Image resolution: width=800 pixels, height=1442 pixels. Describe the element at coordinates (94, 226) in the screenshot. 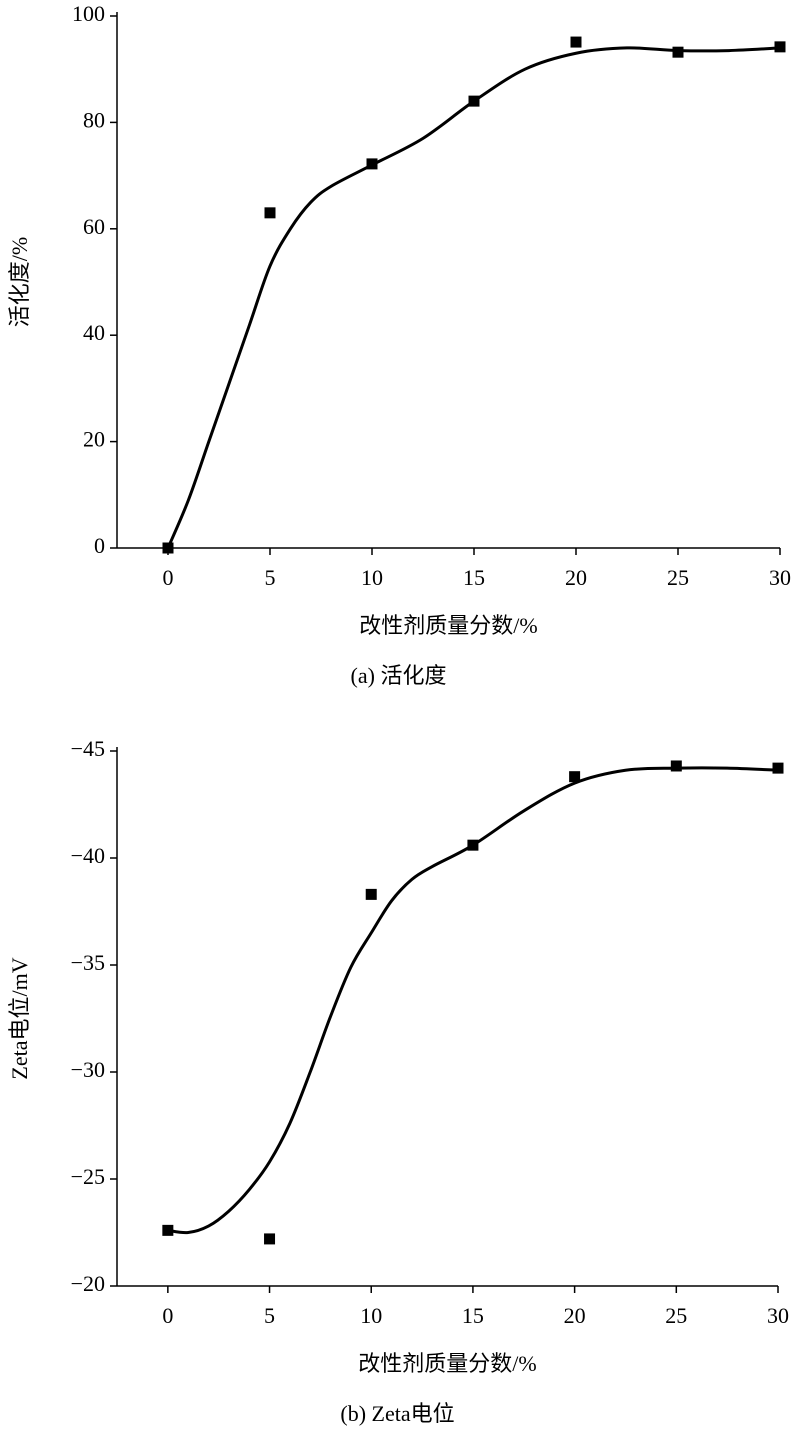

I see `y-tick-label: 60` at that location.